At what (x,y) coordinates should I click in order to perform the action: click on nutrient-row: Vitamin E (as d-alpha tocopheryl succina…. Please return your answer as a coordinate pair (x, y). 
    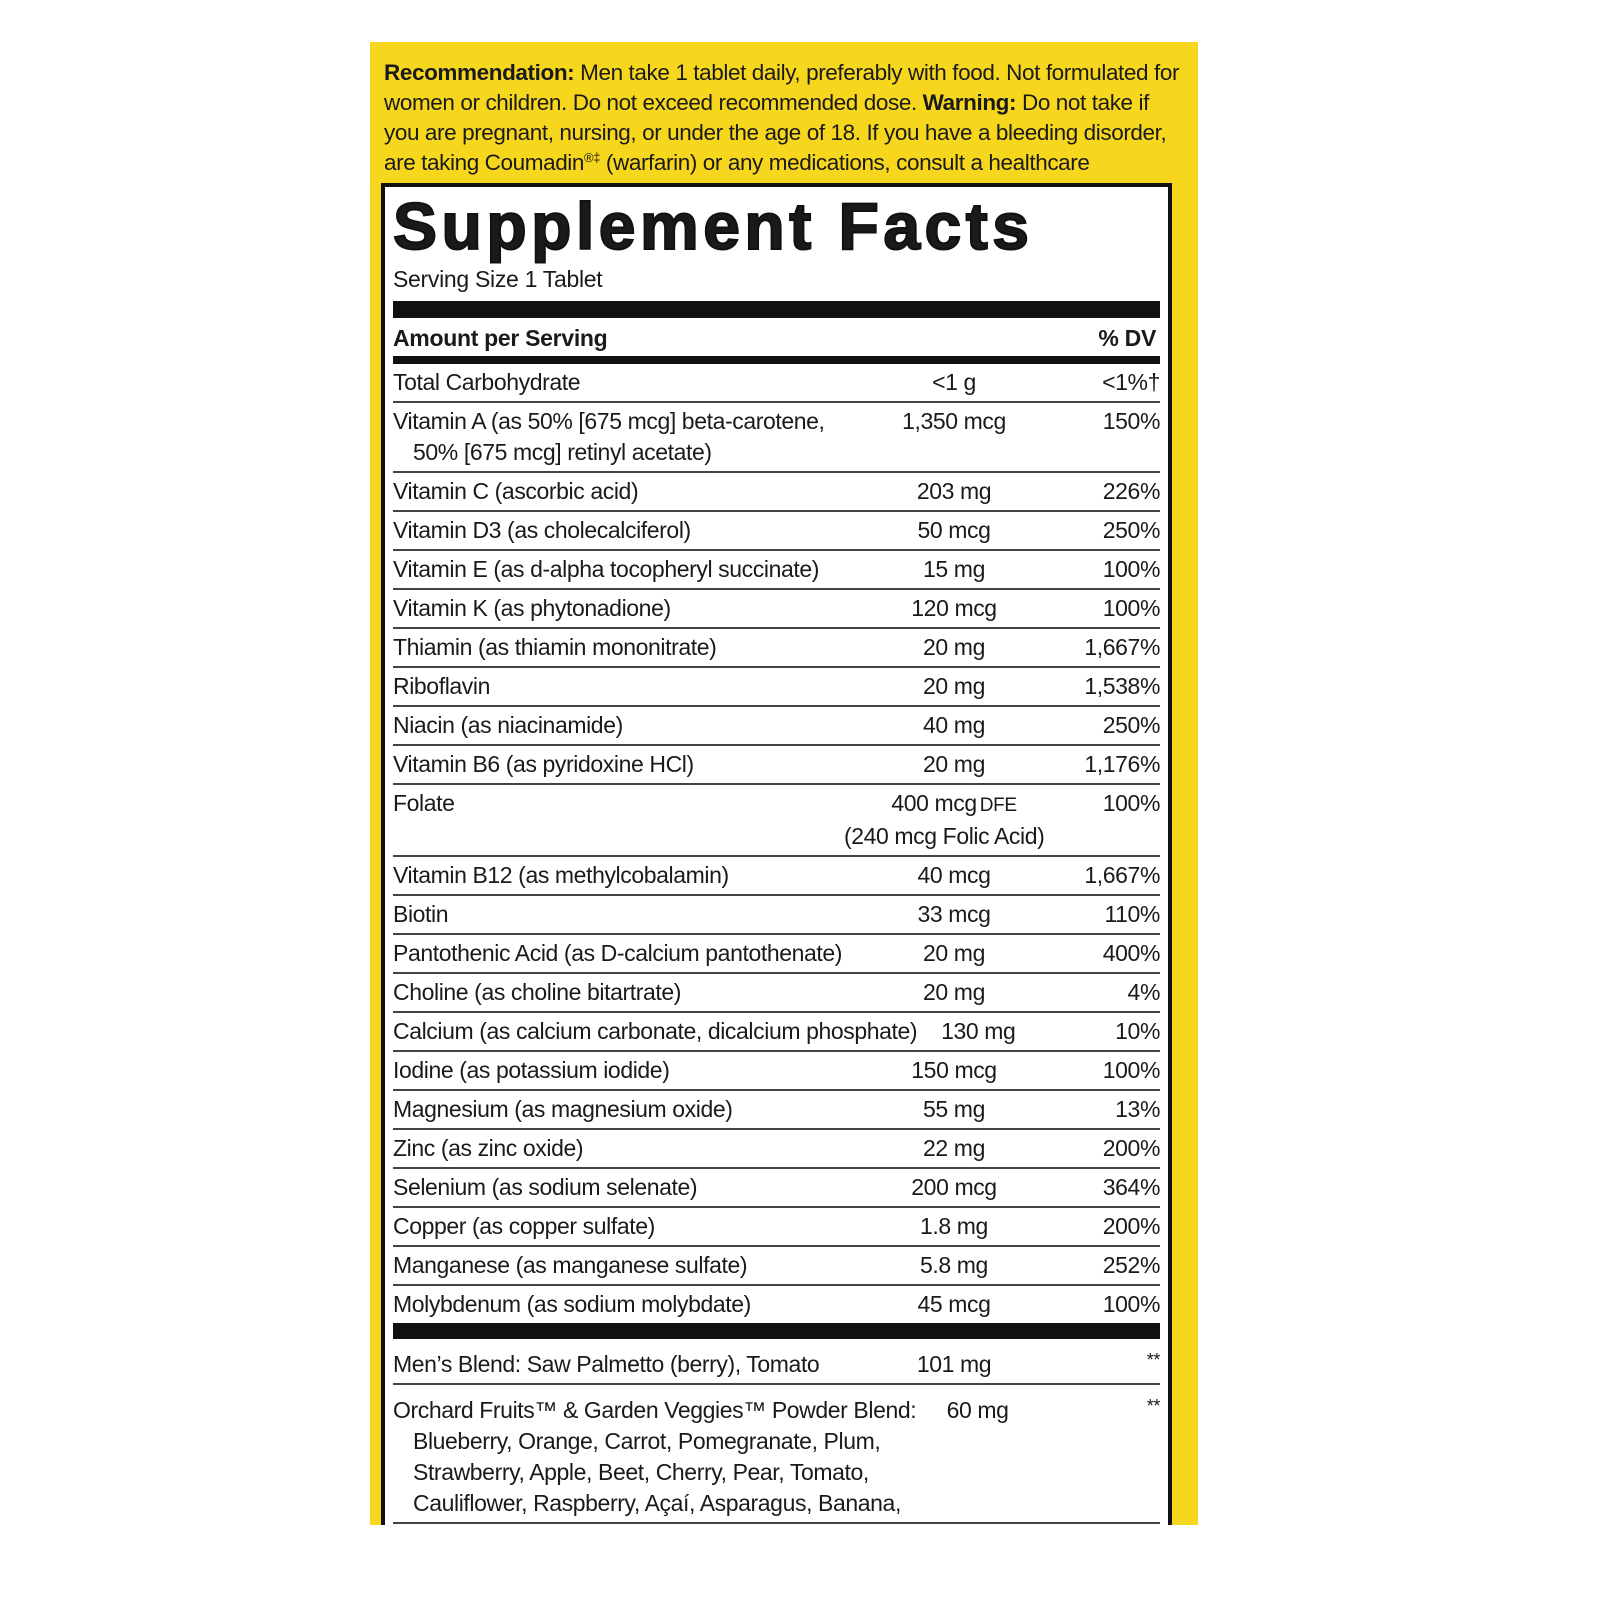
    Looking at the image, I should click on (776, 570).